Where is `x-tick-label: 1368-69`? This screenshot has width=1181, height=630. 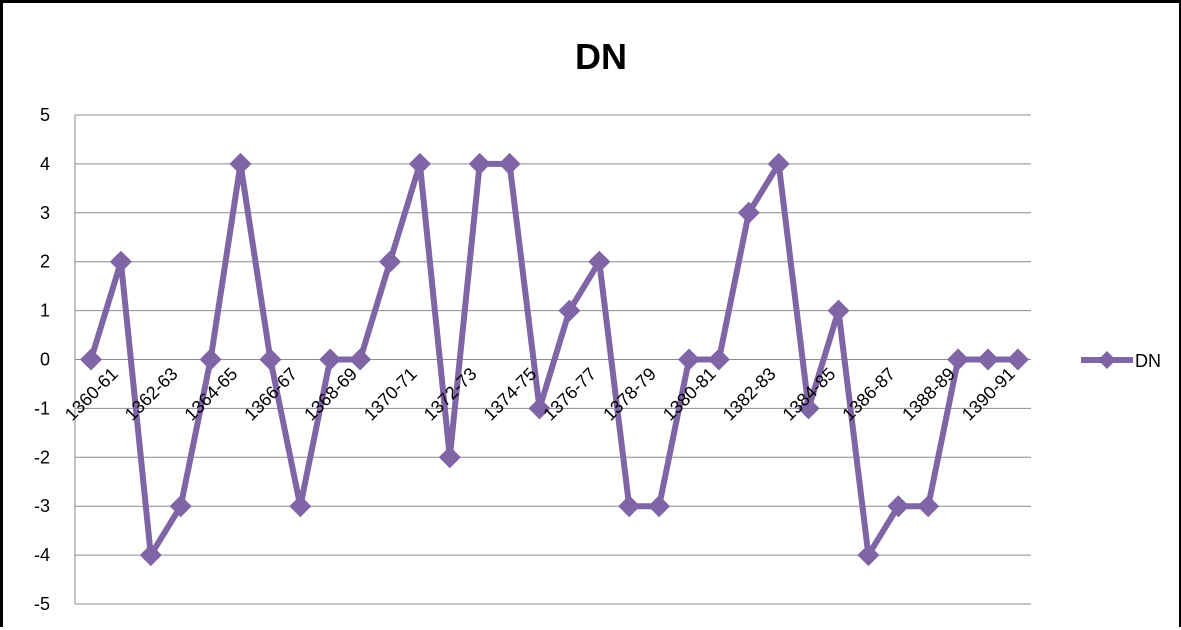 x-tick-label: 1368-69 is located at coordinates (330, 394).